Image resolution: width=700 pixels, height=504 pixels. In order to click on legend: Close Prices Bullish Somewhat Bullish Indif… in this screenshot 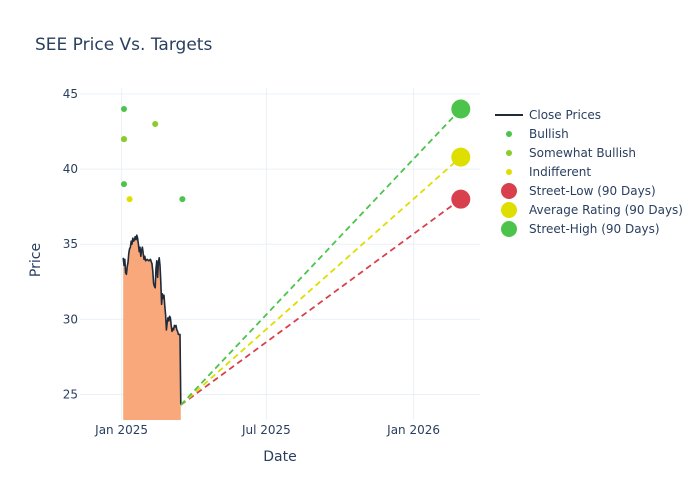, I will do `click(589, 172)`.